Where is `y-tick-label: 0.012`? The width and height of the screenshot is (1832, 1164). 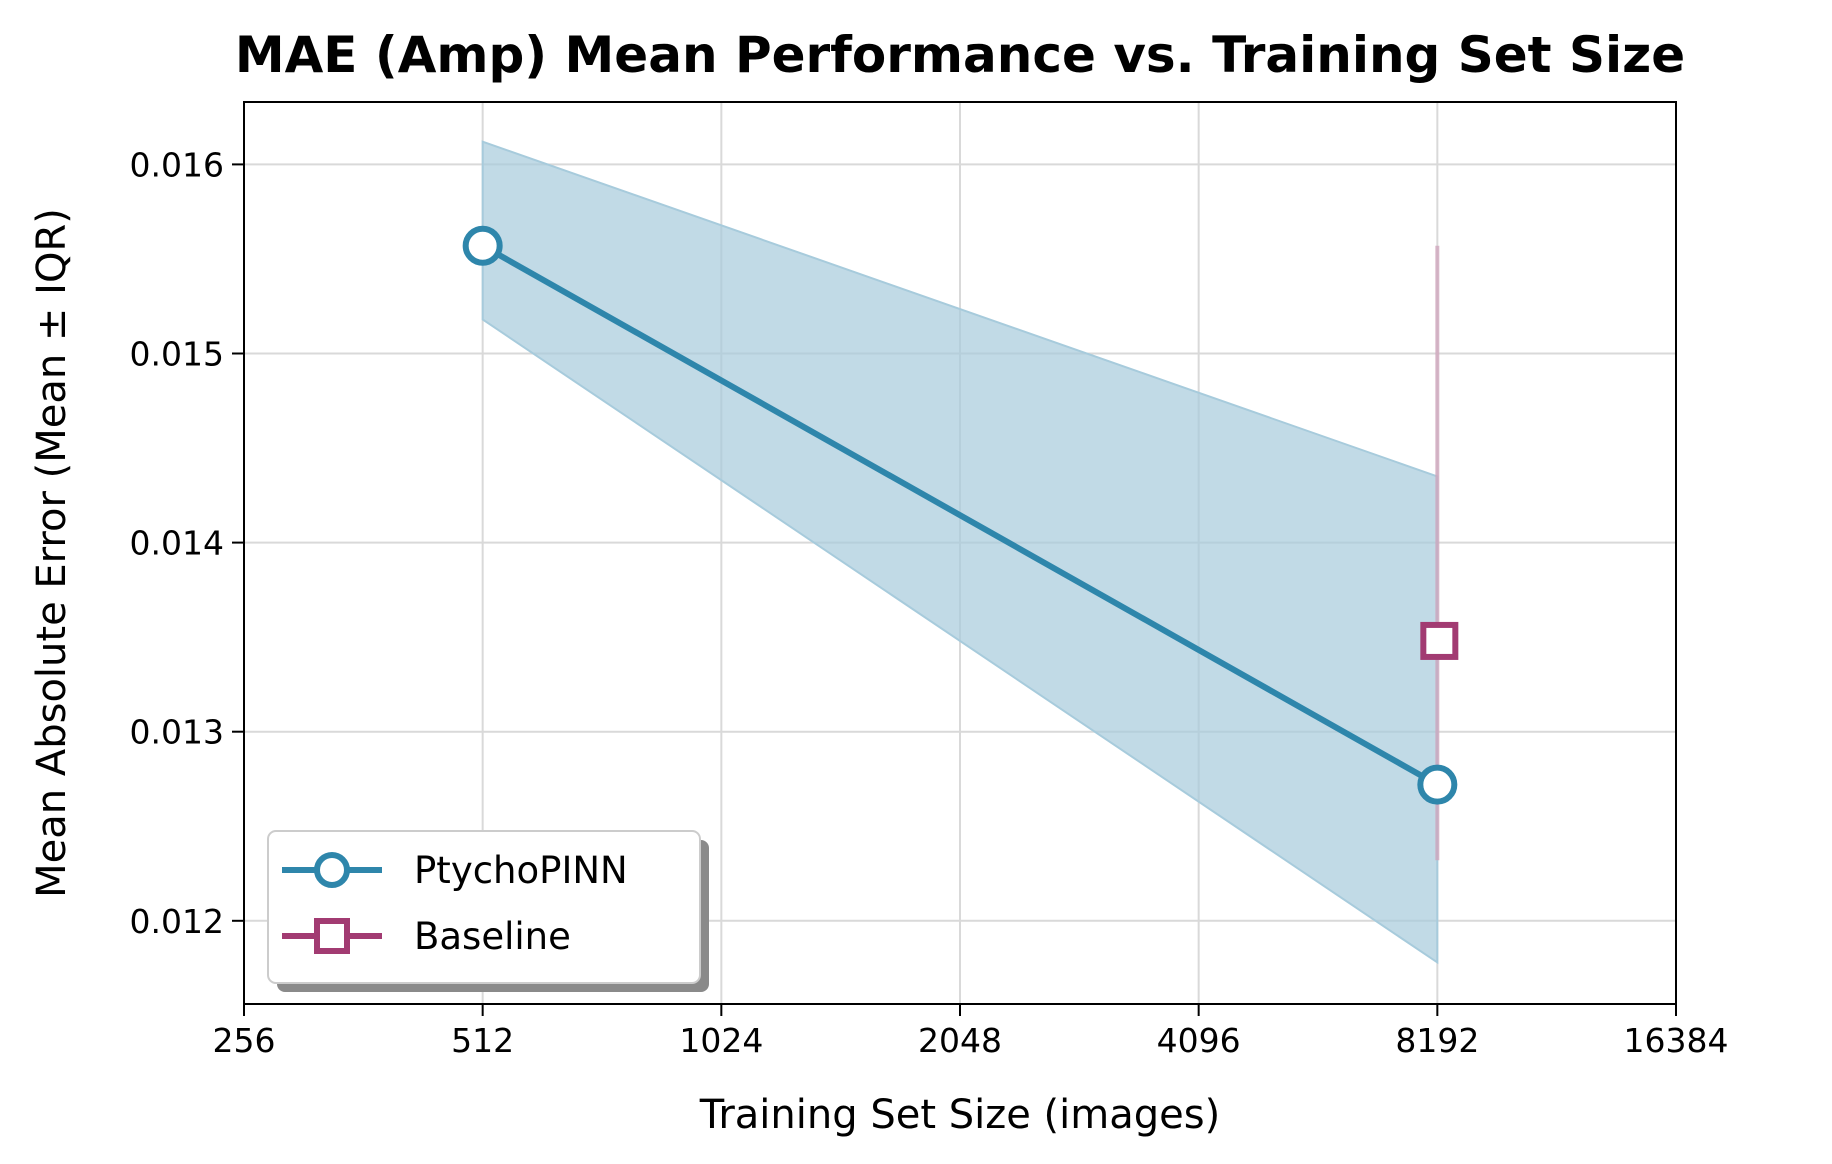 y-tick-label: 0.012 is located at coordinates (177, 921).